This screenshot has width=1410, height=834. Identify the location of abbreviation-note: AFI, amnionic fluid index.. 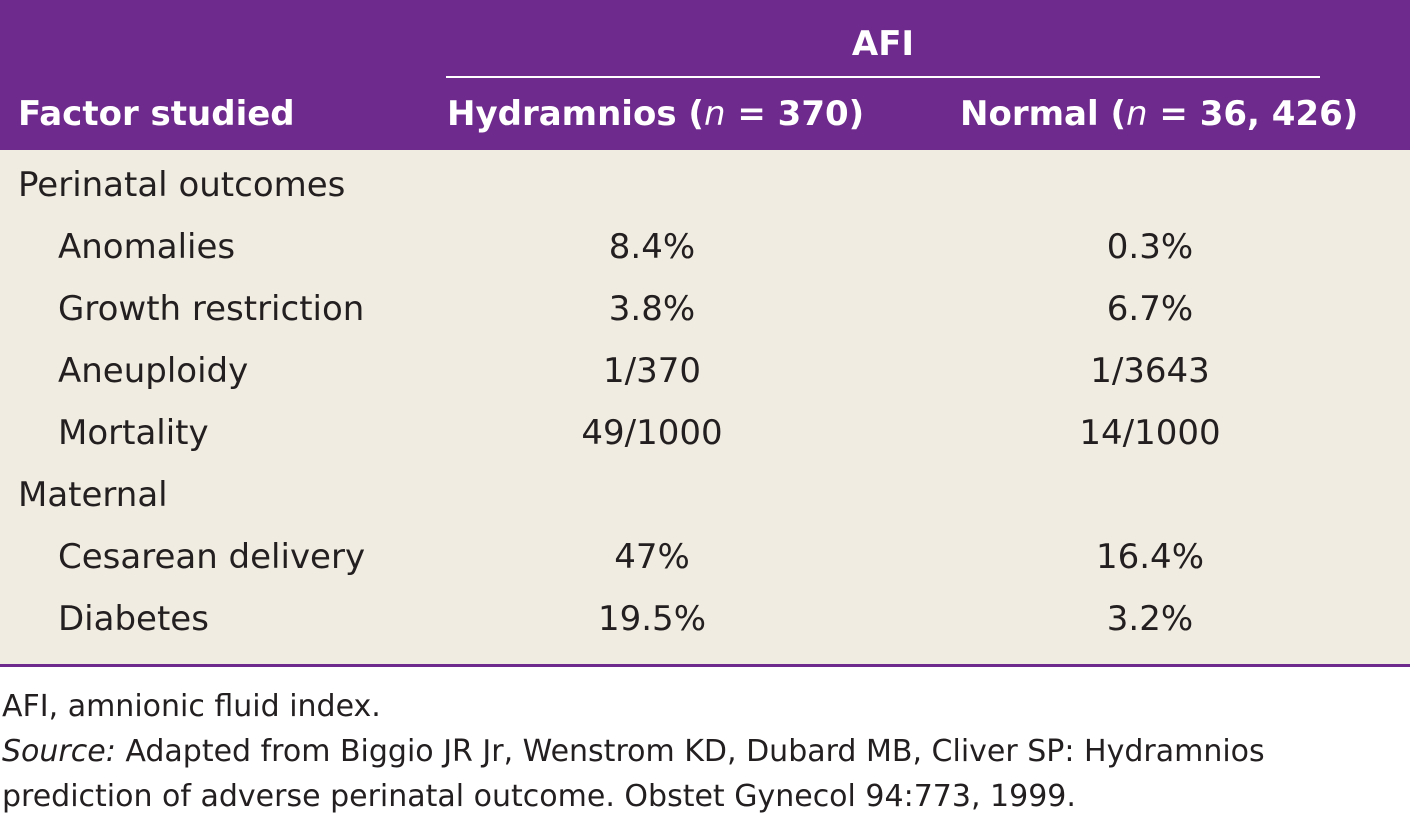
(191, 706).